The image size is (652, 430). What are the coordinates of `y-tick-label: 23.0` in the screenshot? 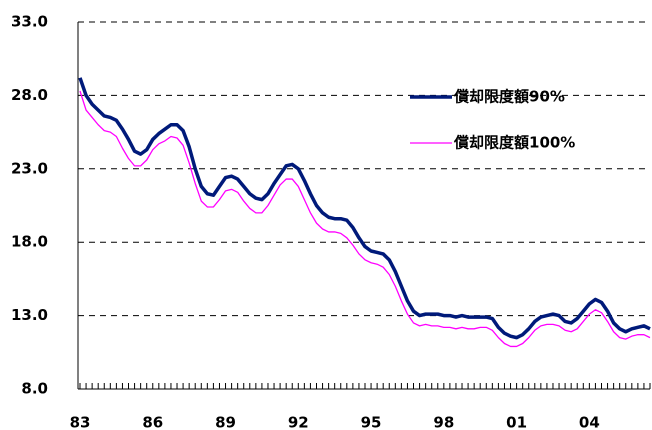 It's located at (29, 168).